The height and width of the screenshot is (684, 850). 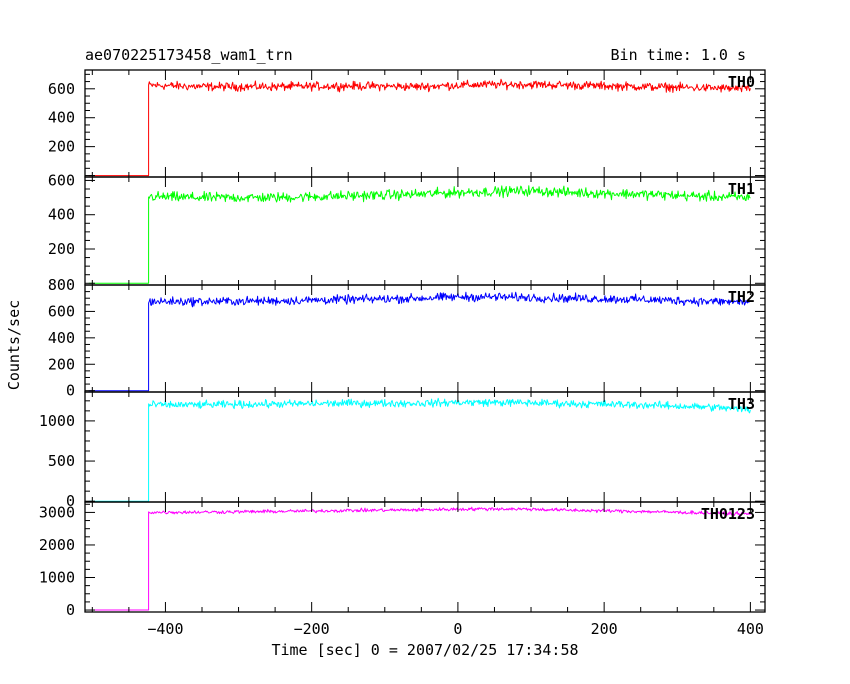 What do you see at coordinates (419, 234) in the screenshot?
I see `series-line-th1` at bounding box center [419, 234].